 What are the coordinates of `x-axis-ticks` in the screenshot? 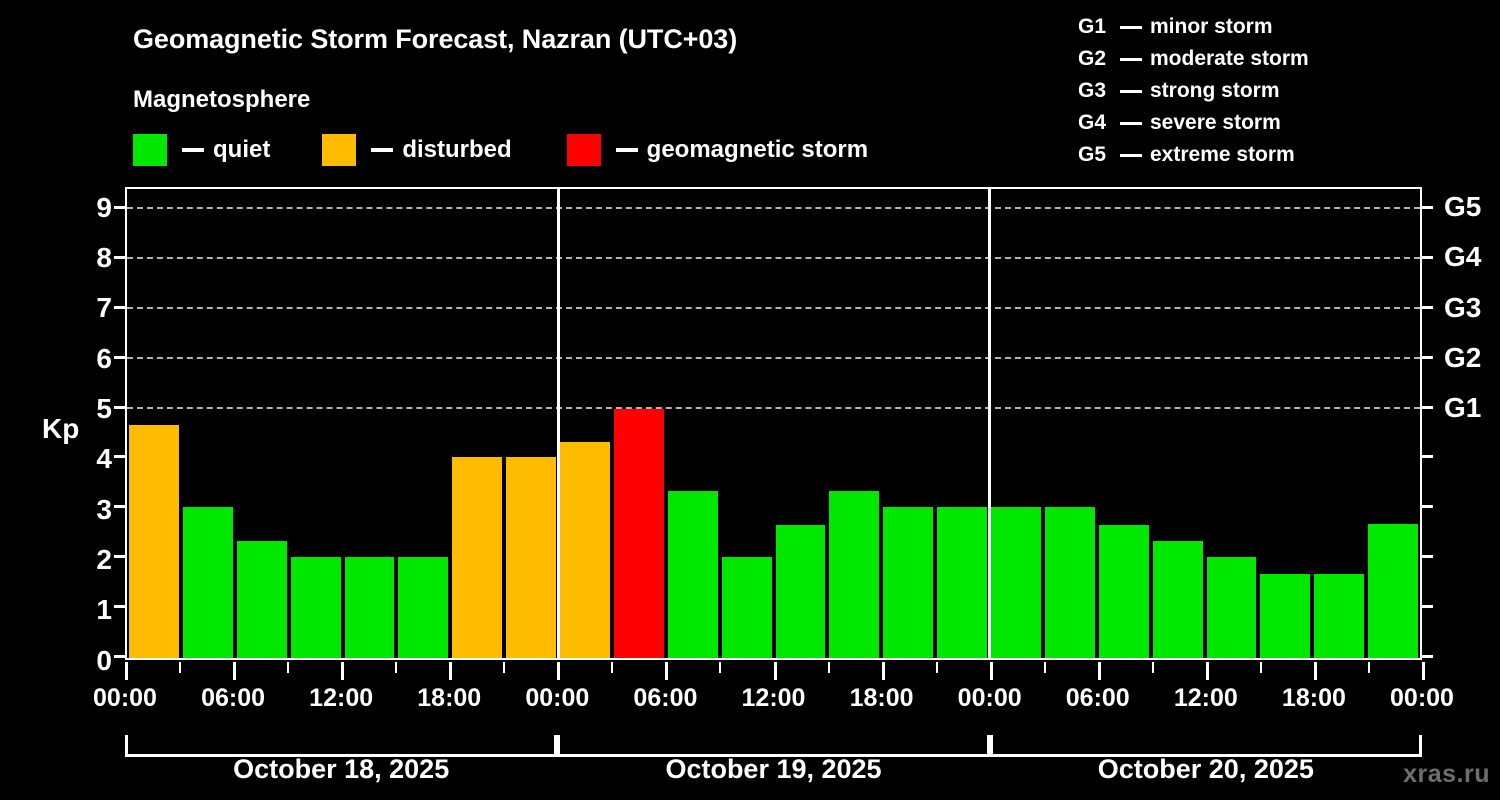 It's located at (775, 671).